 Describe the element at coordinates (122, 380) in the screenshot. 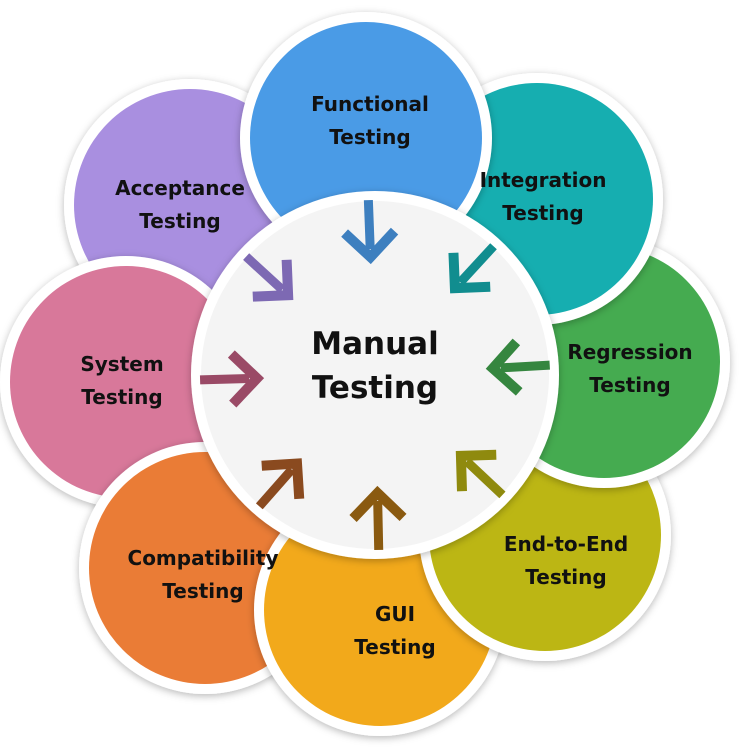

I see `petal-label-system: System Testing` at that location.